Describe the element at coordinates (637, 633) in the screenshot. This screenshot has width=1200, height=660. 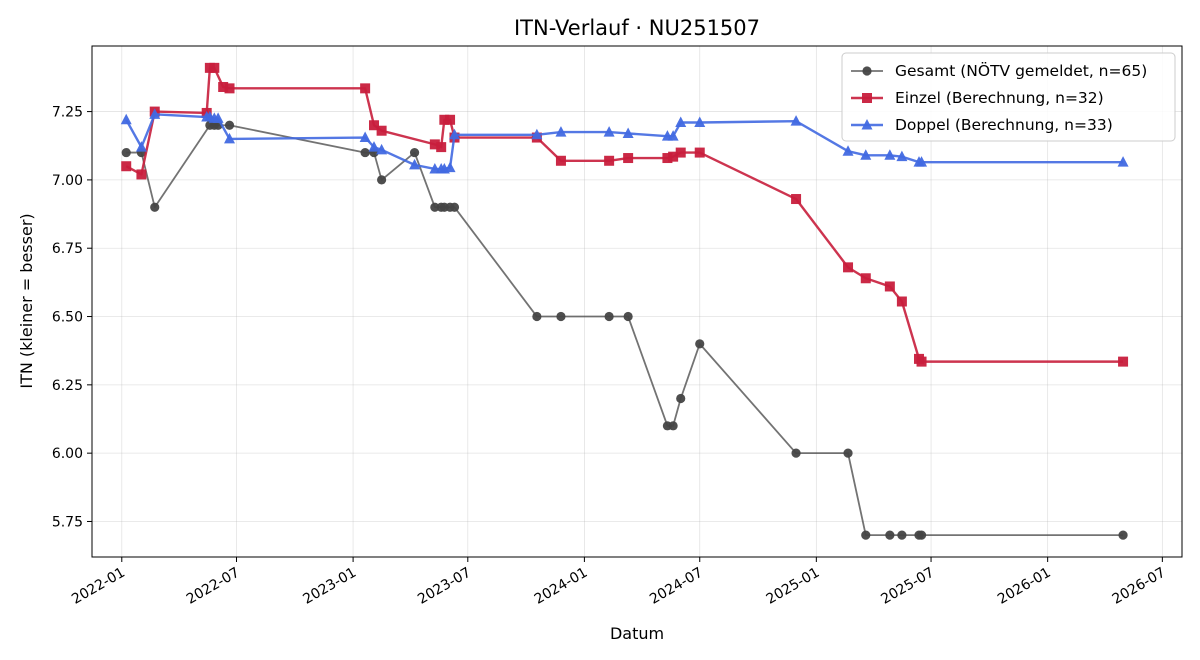
I see `x-axis-label: Datum` at that location.